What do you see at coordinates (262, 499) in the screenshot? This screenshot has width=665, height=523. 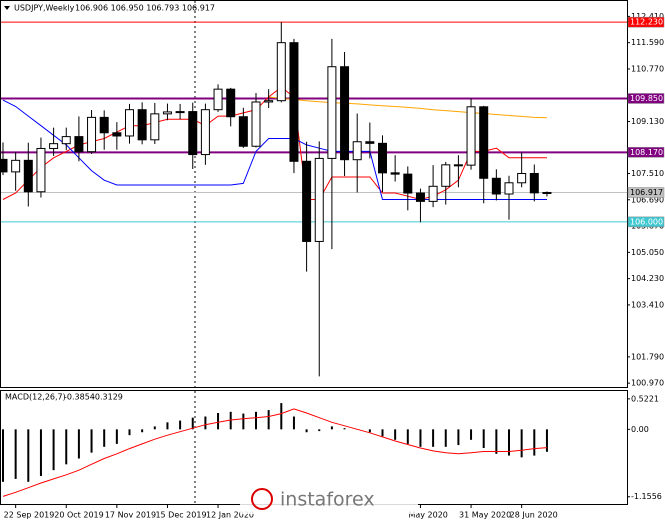 I see `watermark-icon` at bounding box center [262, 499].